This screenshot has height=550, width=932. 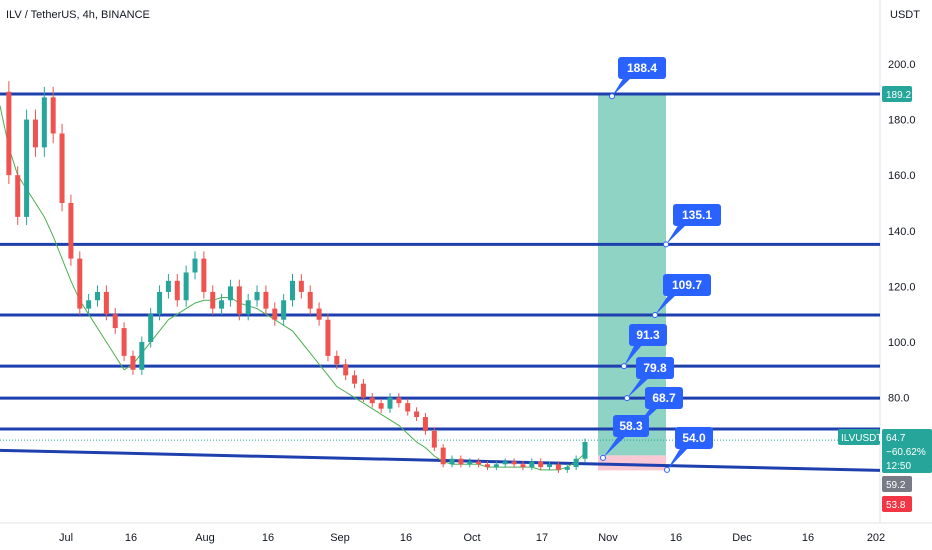 I want to click on price-callout: 58.3, so click(x=625, y=438).